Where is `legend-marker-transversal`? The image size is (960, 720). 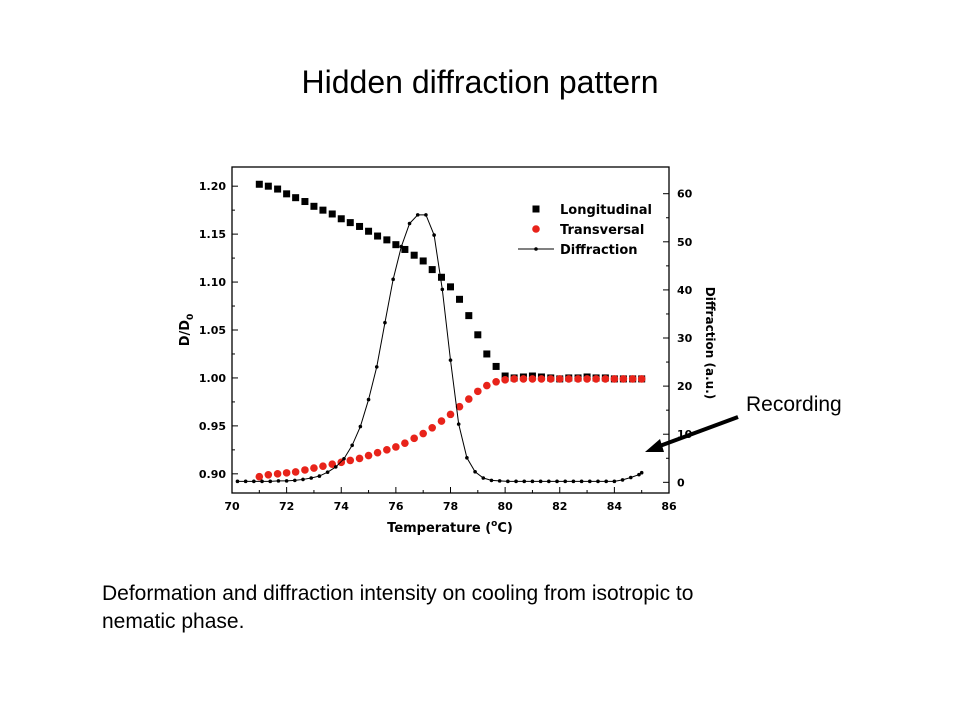
legend-marker-transversal is located at coordinates (536, 229).